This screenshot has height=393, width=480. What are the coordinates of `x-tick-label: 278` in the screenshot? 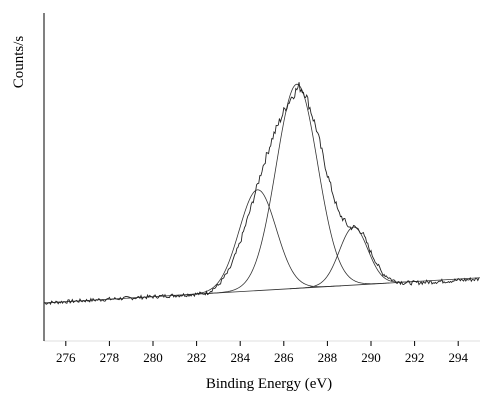 It's located at (110, 357).